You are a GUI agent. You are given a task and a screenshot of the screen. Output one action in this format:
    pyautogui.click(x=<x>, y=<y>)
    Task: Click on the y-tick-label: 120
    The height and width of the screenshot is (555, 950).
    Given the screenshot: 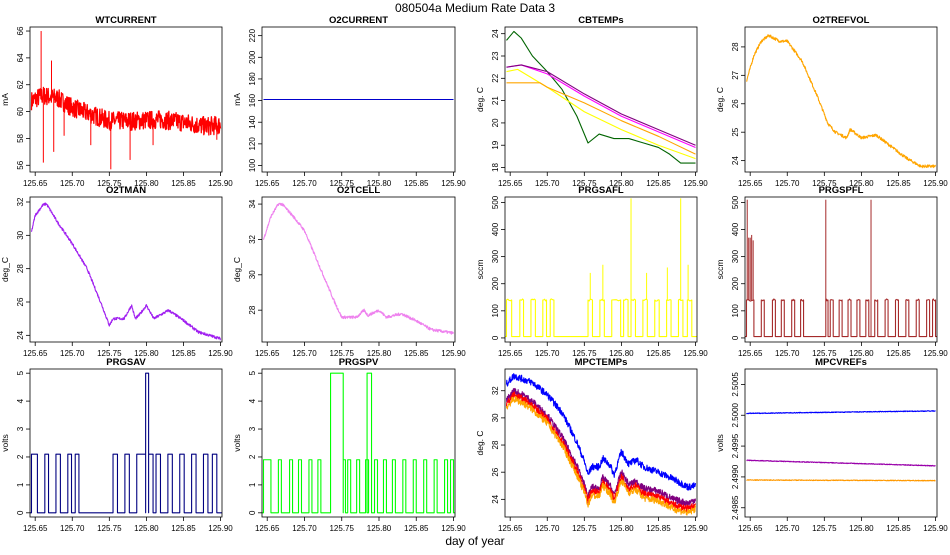 What is the action you would take?
    pyautogui.click(x=252, y=144)
    